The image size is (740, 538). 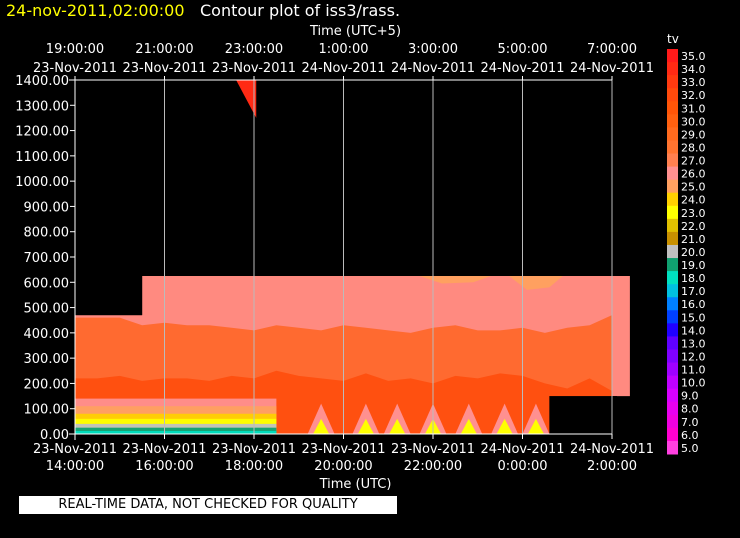 What do you see at coordinates (693, 291) in the screenshot?
I see `colorbar-level-label: 17.0` at bounding box center [693, 291].